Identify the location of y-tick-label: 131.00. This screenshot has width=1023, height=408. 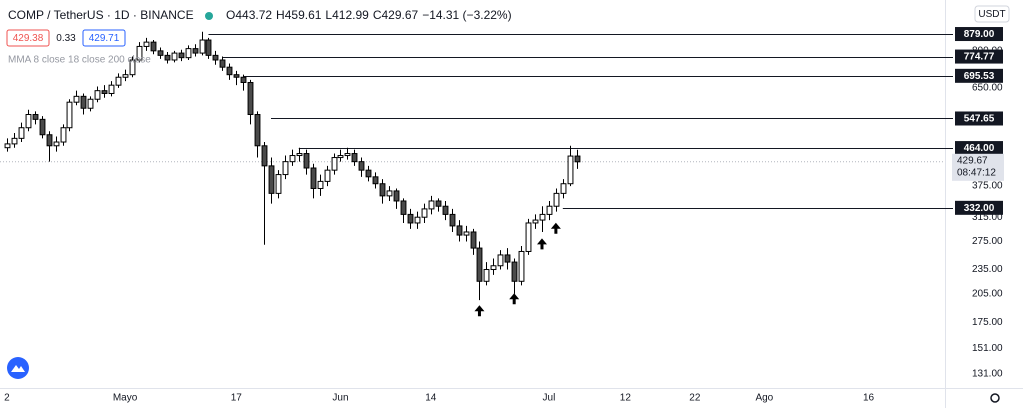
(987, 373).